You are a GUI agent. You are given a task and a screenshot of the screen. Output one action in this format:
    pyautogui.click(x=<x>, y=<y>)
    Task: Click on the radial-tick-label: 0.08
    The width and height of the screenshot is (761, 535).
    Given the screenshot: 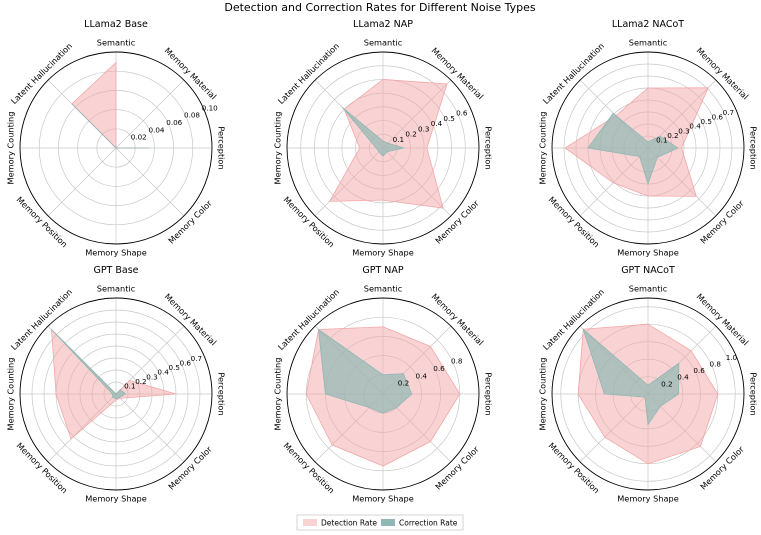 What is the action you would take?
    pyautogui.click(x=192, y=115)
    